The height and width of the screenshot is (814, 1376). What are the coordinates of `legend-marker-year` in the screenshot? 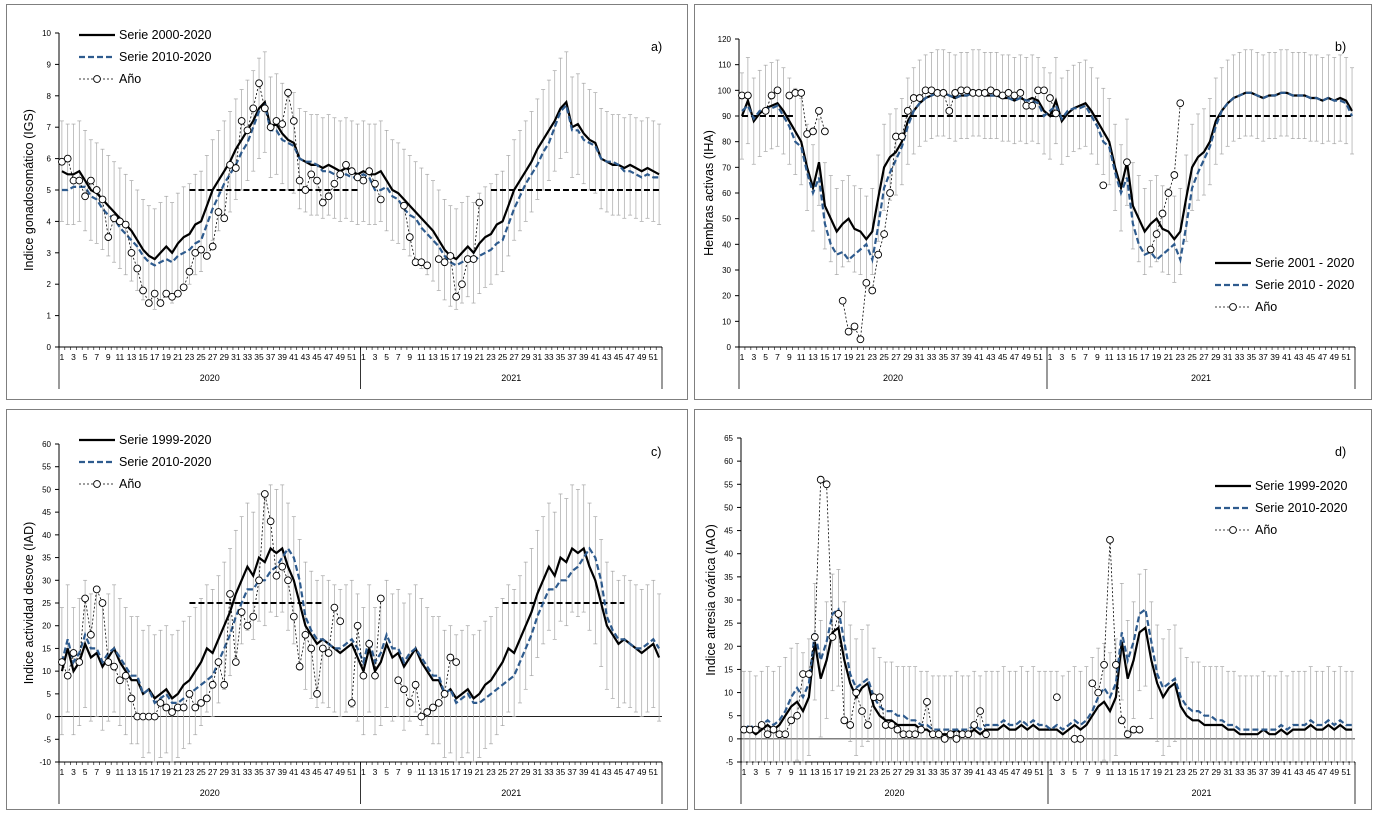 It's located at (1233, 530).